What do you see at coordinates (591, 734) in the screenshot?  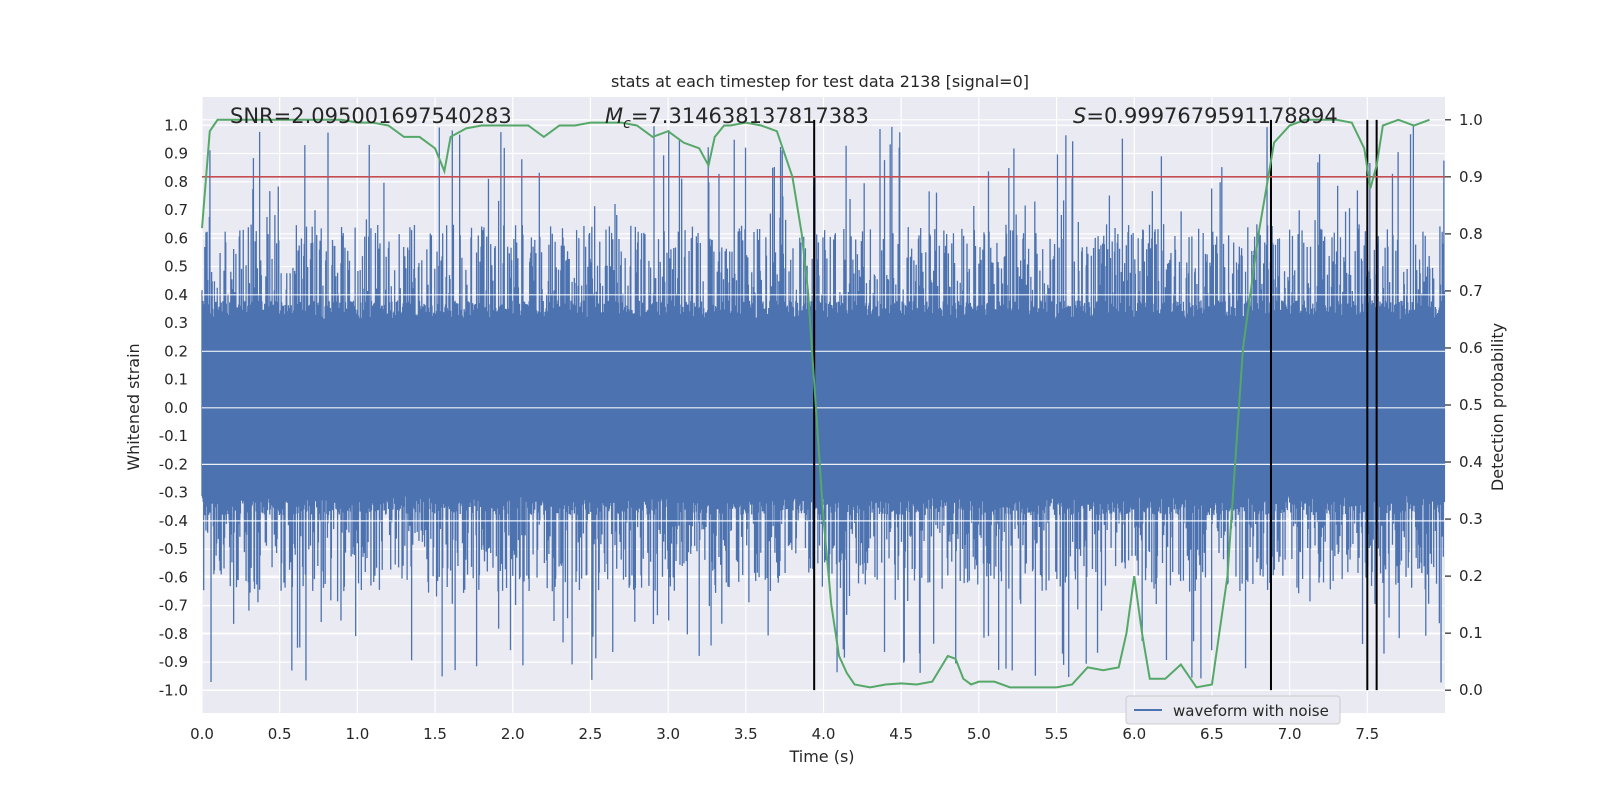 I see `x-tick-label: 2.5` at bounding box center [591, 734].